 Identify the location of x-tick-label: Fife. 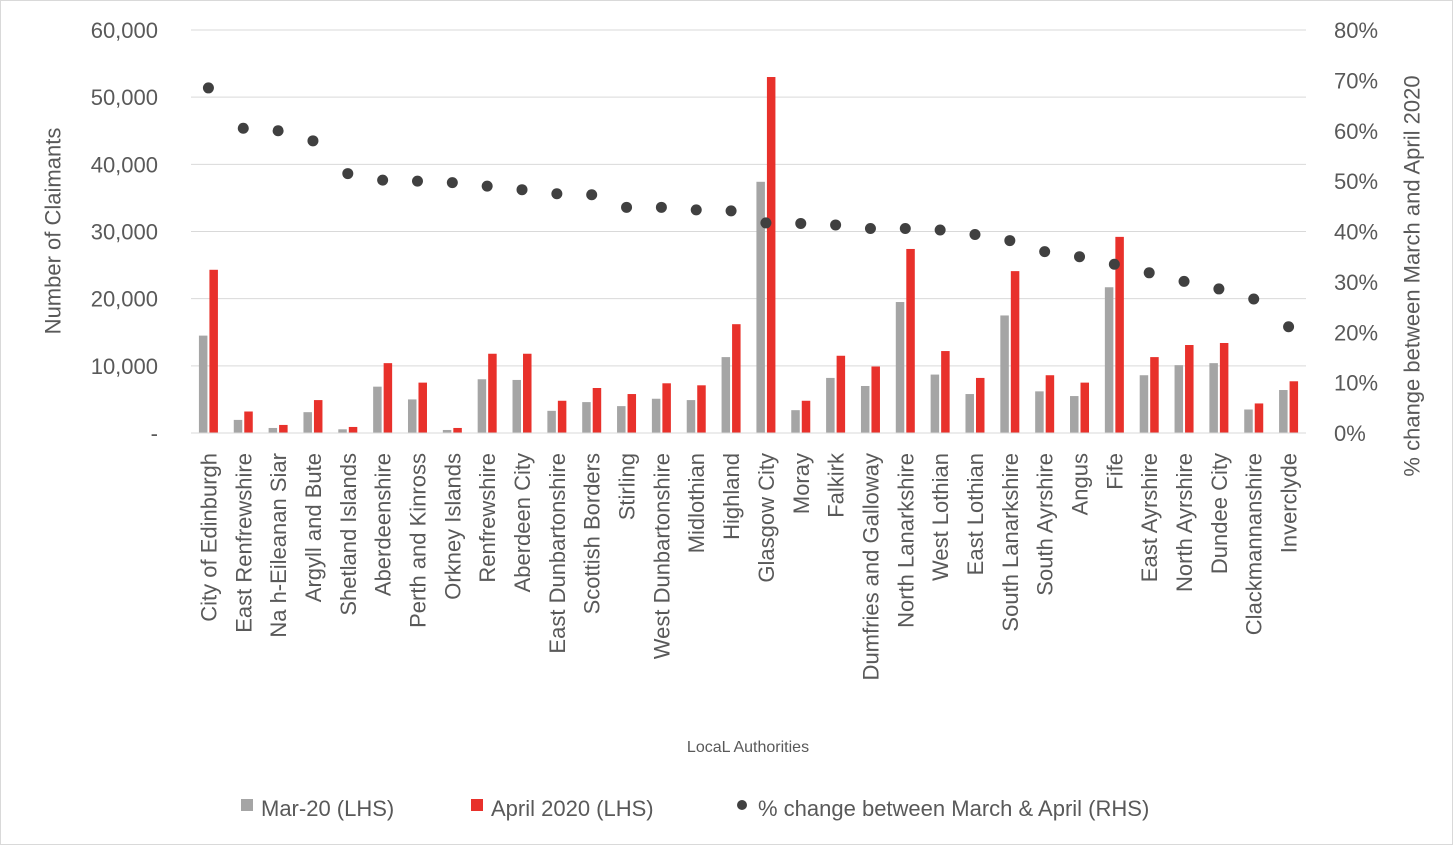
(1114, 471).